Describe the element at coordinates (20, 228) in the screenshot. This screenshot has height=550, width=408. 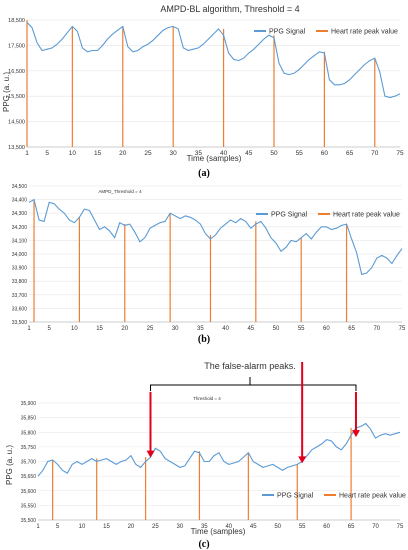
I see `y-tick-label: 34,200` at that location.